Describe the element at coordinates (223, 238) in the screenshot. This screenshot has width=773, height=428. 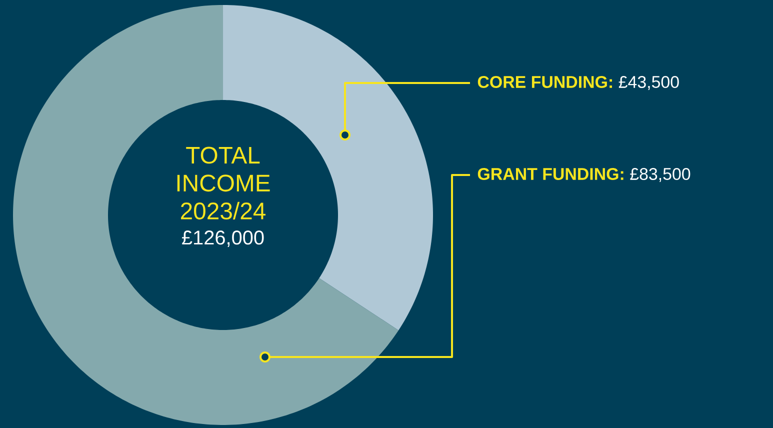
I see `text: £126,000` at that location.